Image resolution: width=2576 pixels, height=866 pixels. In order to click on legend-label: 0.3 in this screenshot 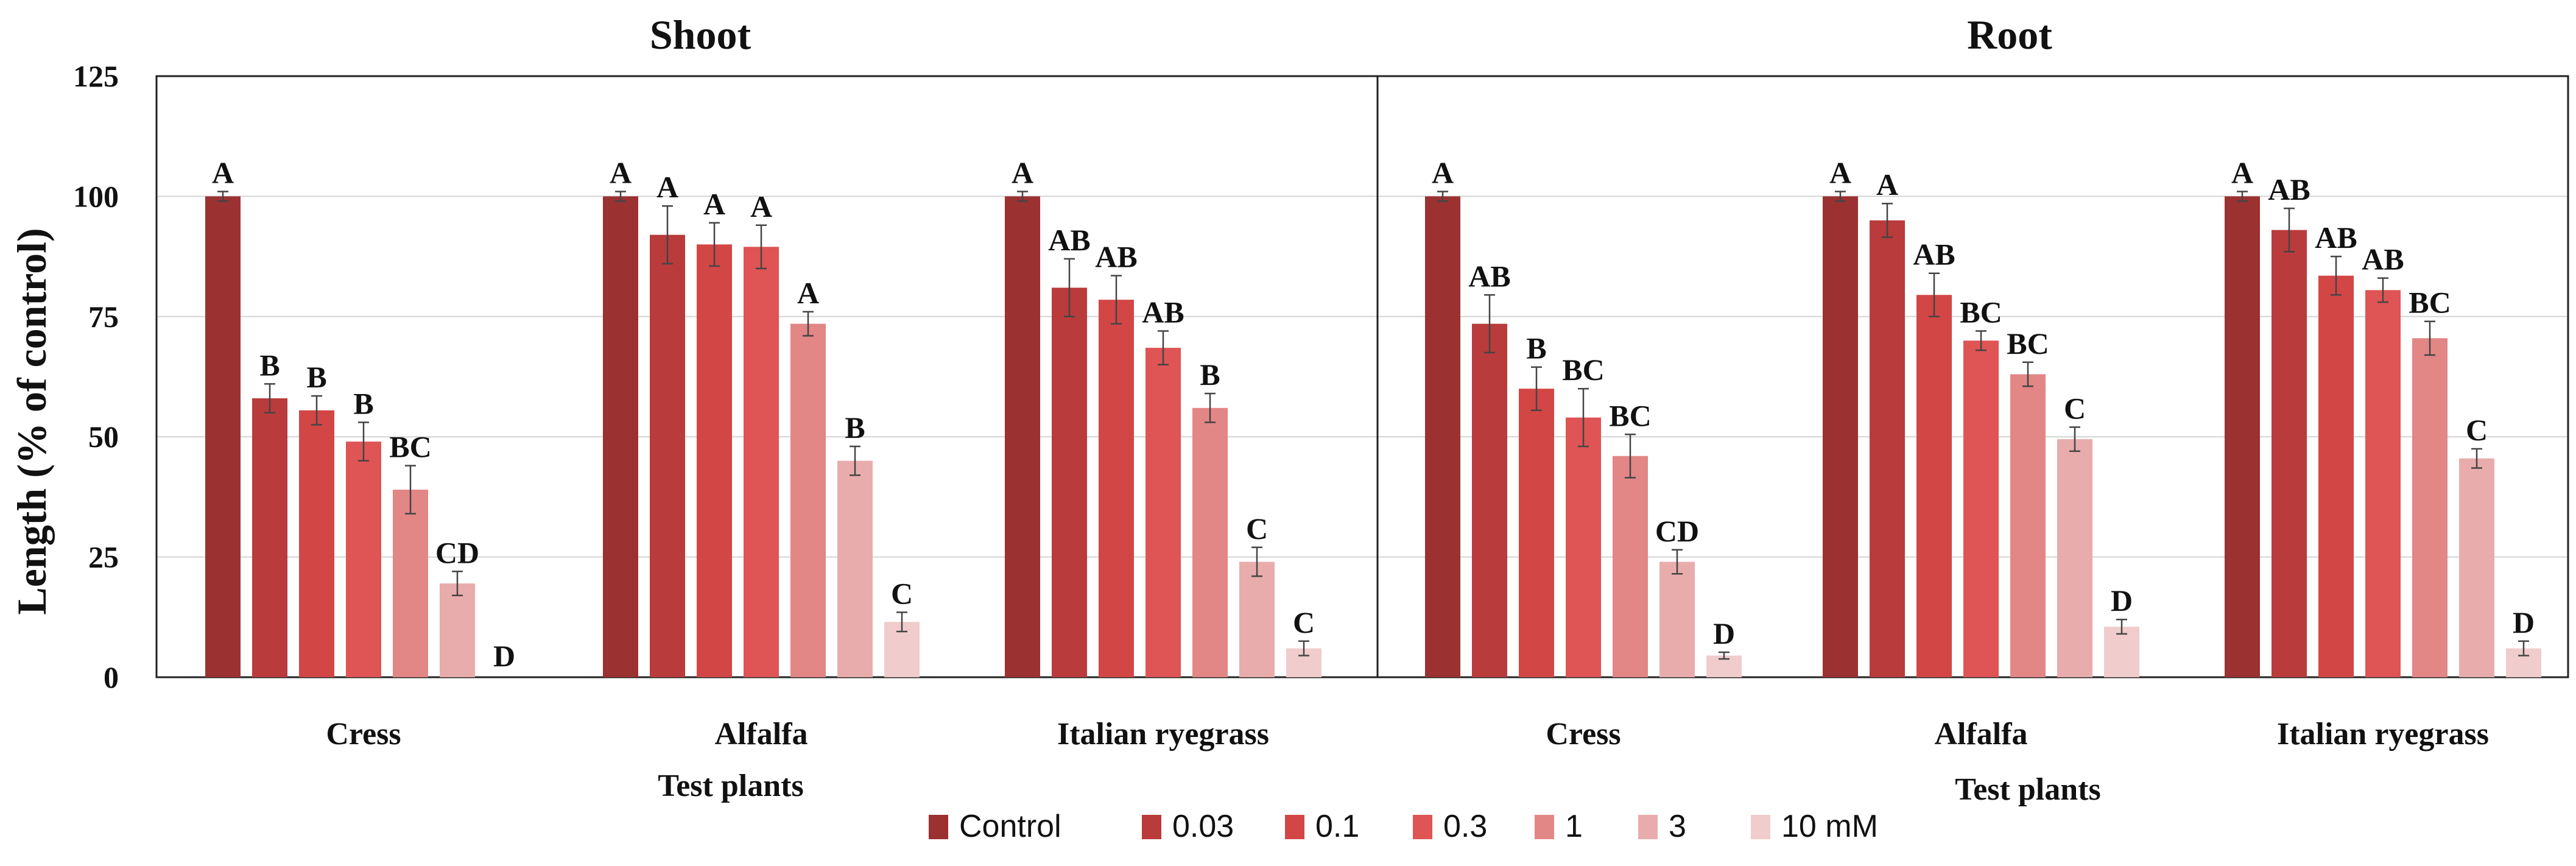, I will do `click(1465, 826)`.